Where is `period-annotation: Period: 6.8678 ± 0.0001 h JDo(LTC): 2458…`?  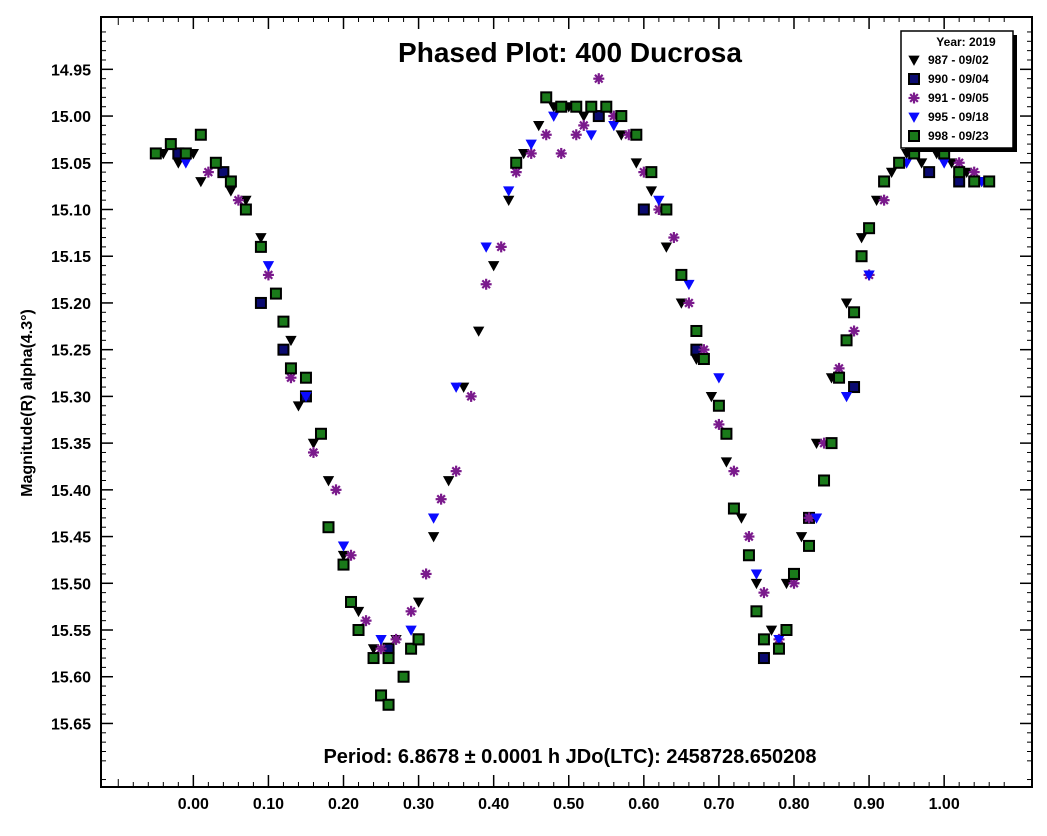 period-annotation: Period: 6.8678 ± 0.0001 h JDo(LTC): 2458… is located at coordinates (569, 757).